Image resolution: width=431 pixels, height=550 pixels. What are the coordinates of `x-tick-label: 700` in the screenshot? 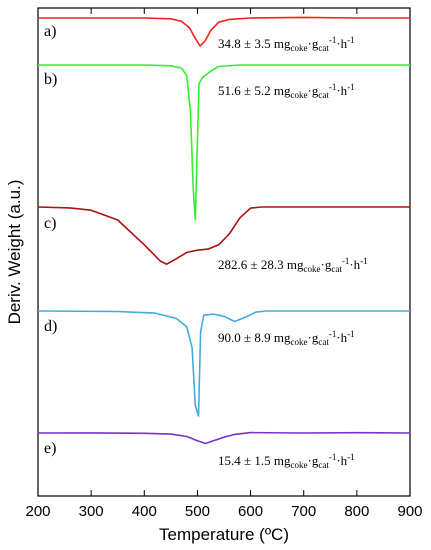 It's located at (303, 511).